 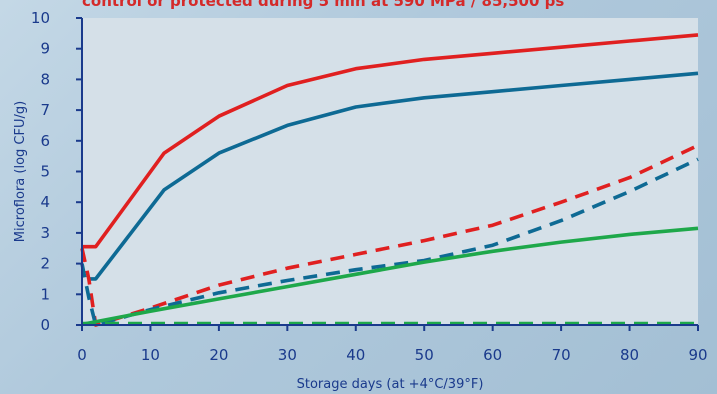 What do you see at coordinates (150, 355) in the screenshot?
I see `x-tick-label: 10` at bounding box center [150, 355].